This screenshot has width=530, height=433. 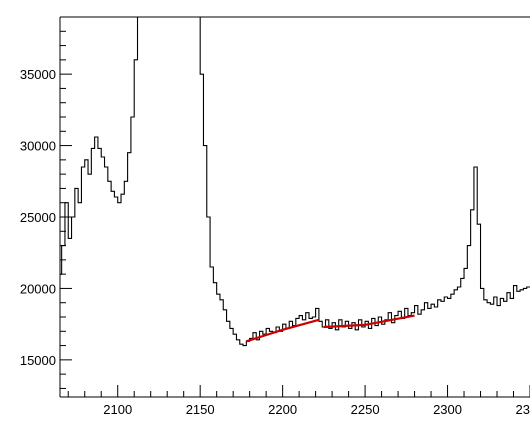 I want to click on x-tick-label: 2100, so click(x=117, y=409).